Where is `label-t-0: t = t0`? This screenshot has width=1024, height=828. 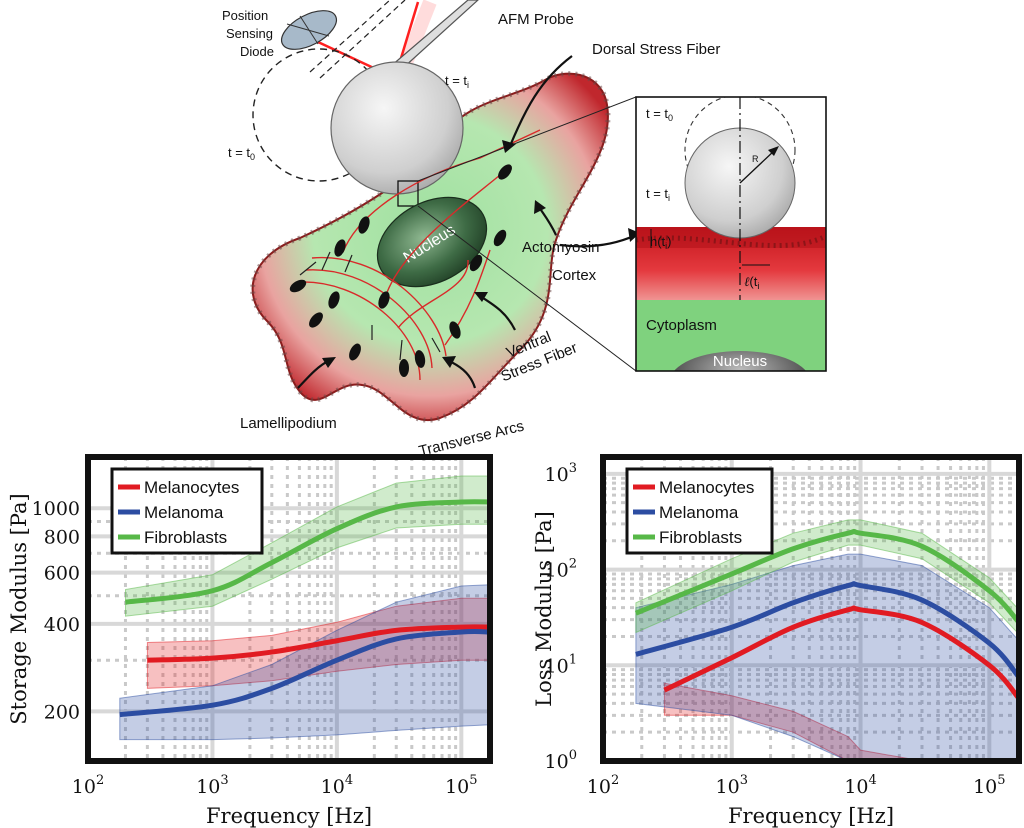 label-t-0: t = t0 is located at coordinates (241, 153).